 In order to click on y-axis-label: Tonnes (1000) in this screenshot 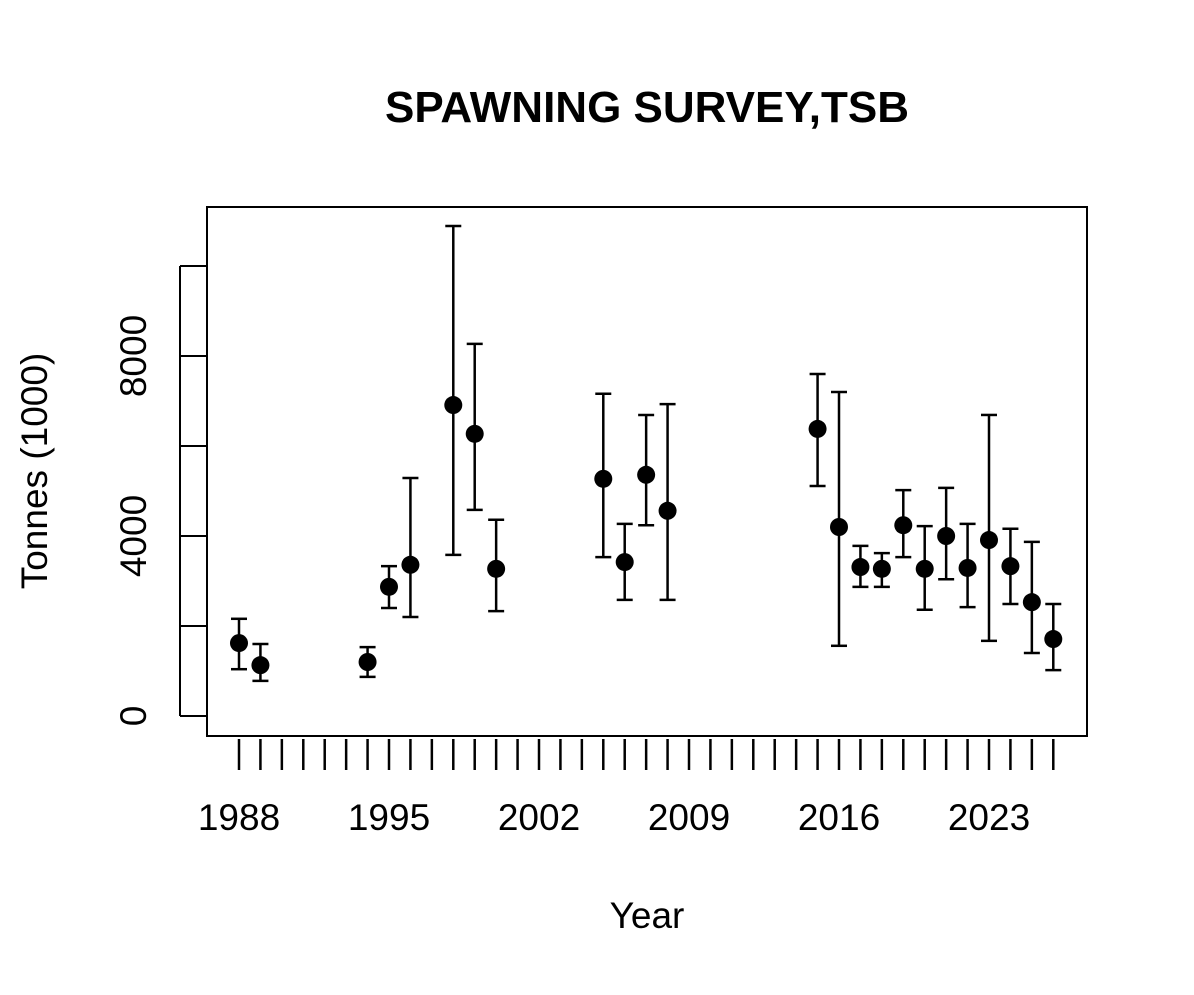, I will do `click(34, 471)`.